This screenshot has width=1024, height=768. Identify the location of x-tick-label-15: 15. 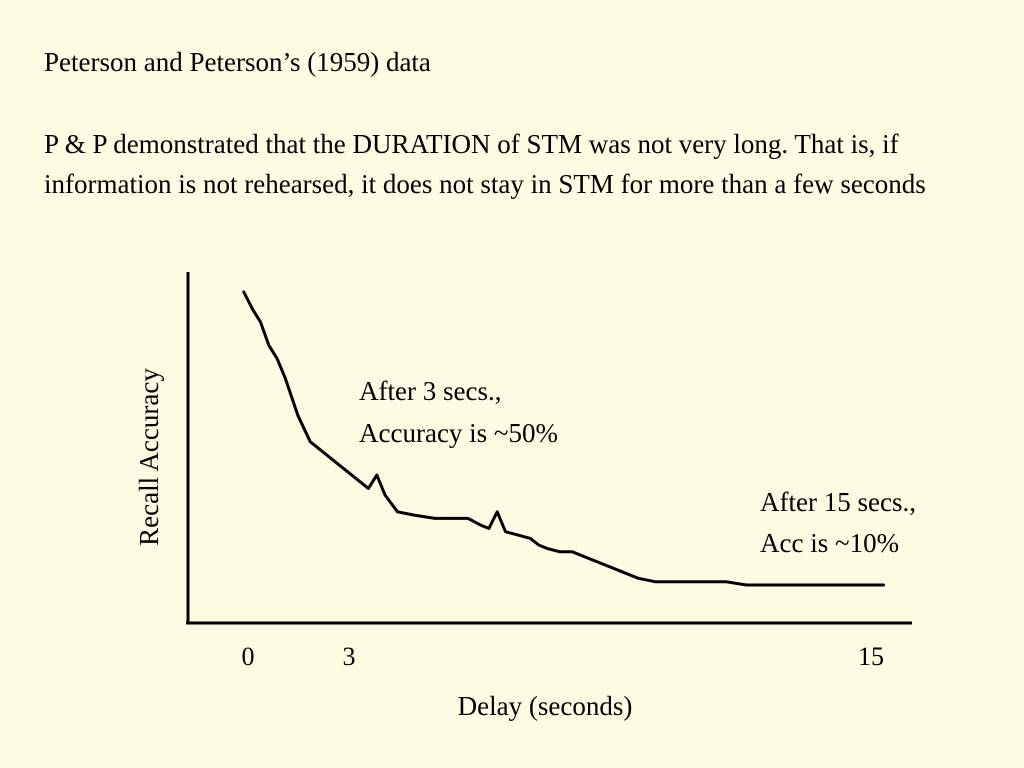
(871, 656).